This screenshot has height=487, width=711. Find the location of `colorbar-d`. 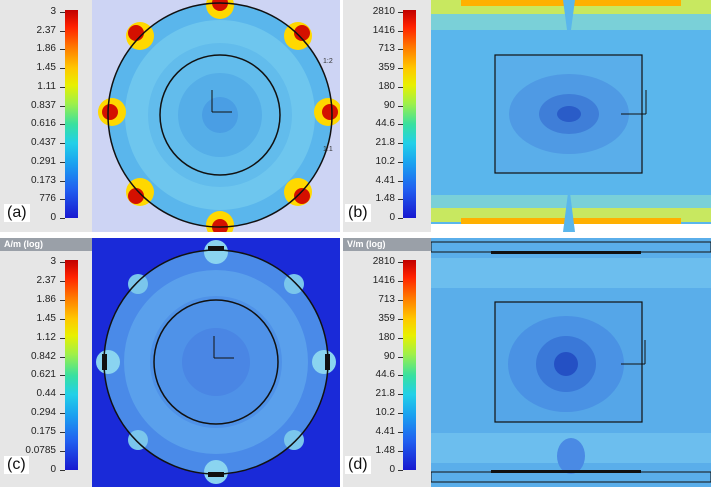

colorbar-d is located at coordinates (409, 365).